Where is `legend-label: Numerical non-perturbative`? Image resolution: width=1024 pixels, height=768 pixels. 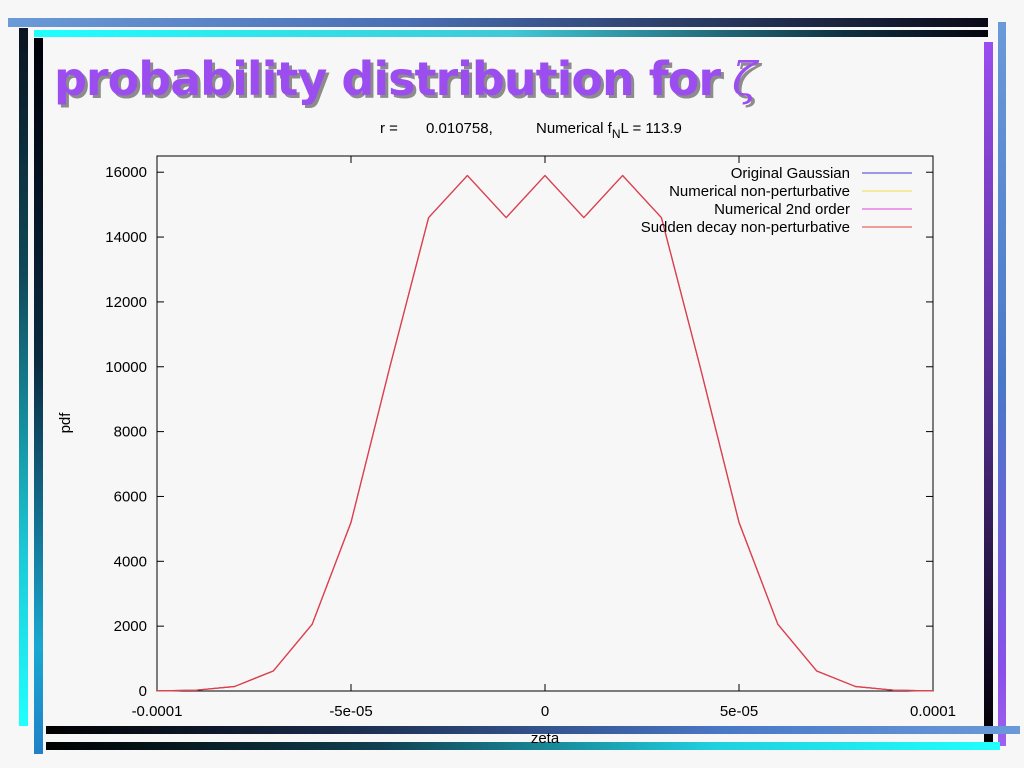
legend-label: Numerical non-perturbative is located at coordinates (759, 191).